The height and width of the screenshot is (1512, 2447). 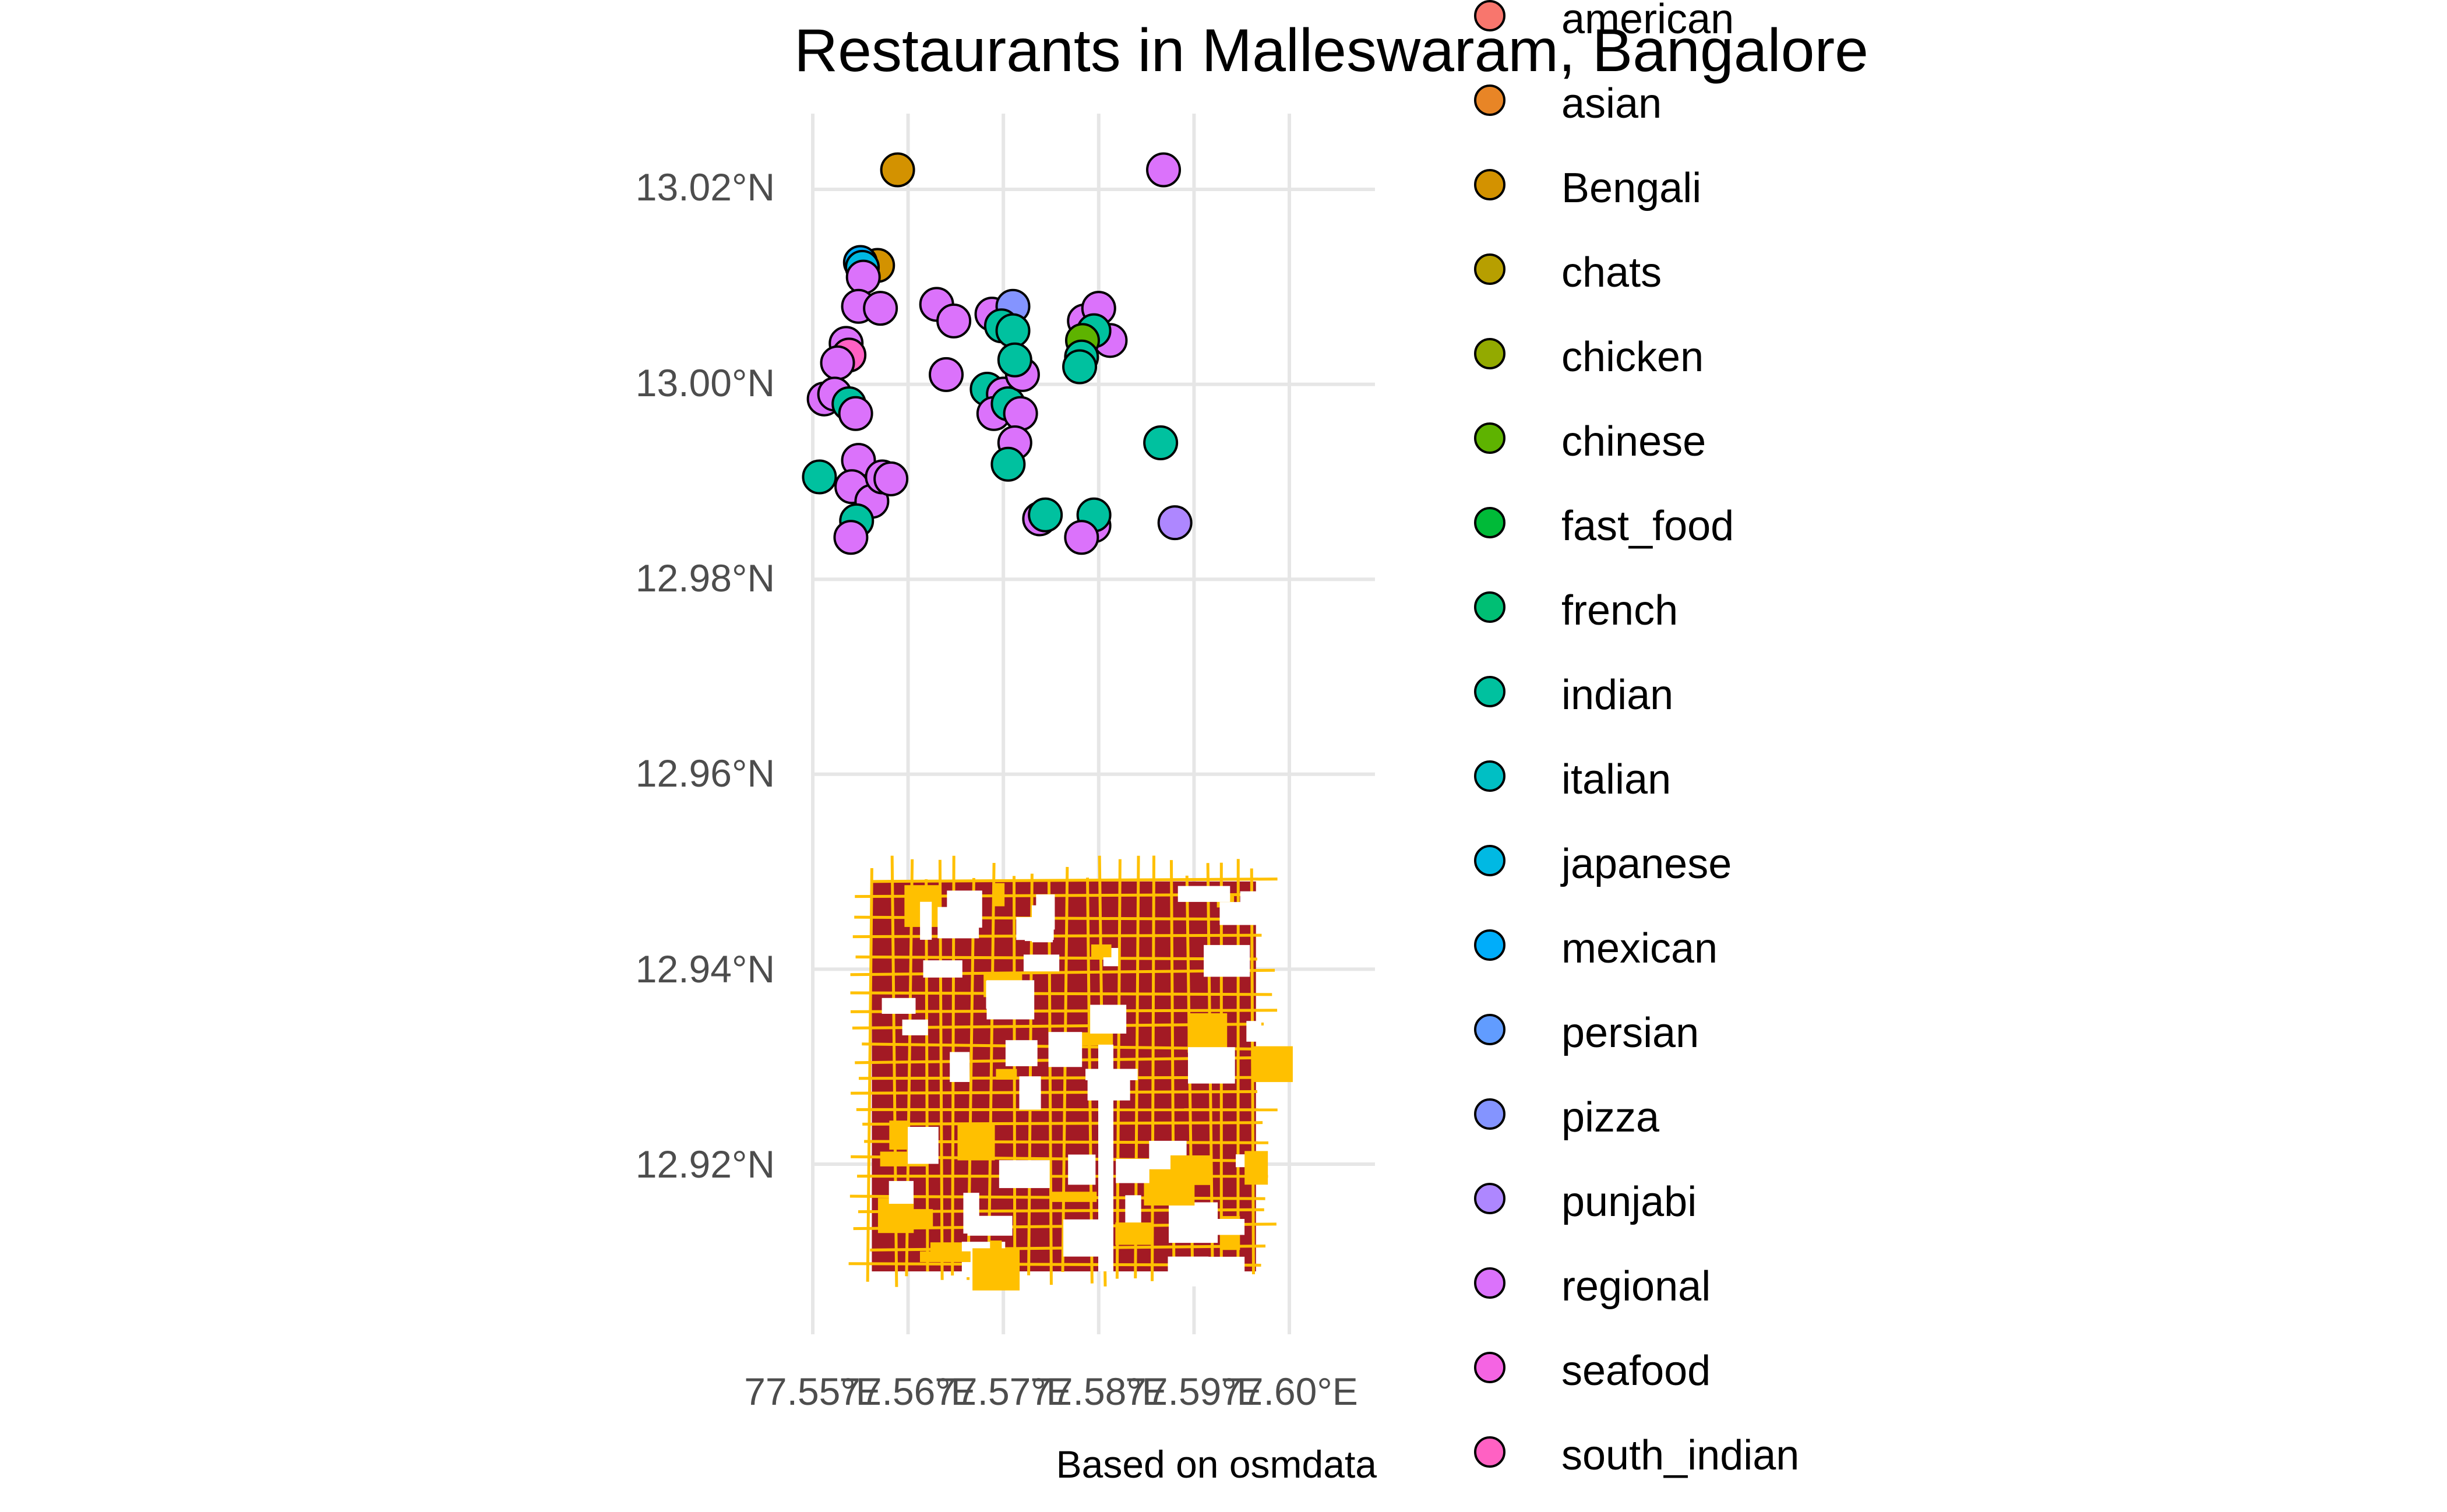 I want to click on x-tick-label: 77.59°E, so click(x=1194, y=1391).